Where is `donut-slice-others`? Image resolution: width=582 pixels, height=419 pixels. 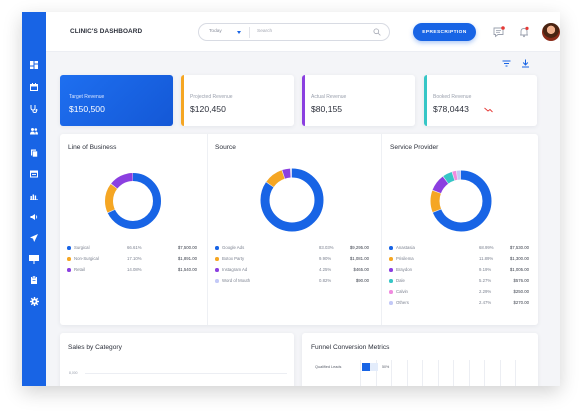
donut-slice-others is located at coordinates (461, 201).